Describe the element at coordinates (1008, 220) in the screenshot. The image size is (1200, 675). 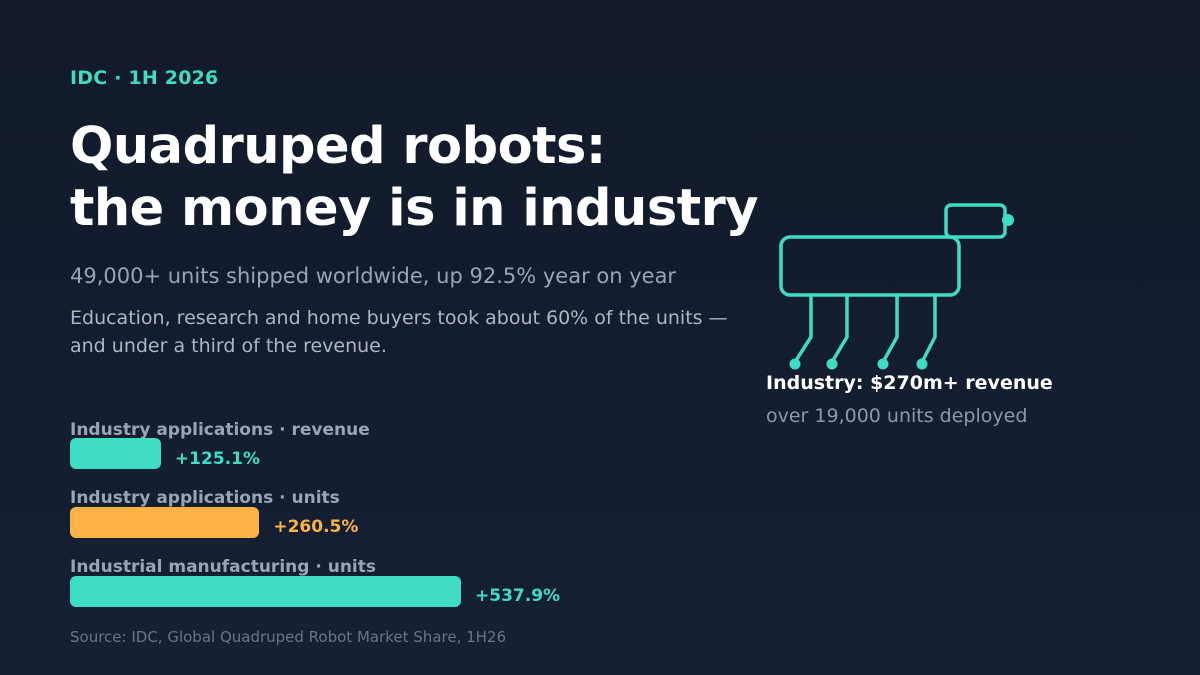
I see `robot-eye` at that location.